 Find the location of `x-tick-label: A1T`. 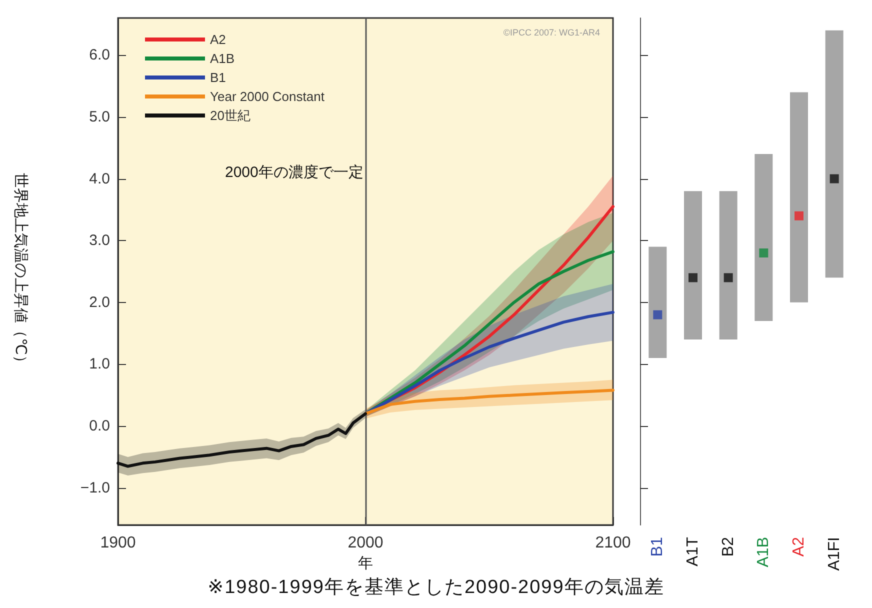

x-tick-label: A1T is located at coordinates (693, 551).